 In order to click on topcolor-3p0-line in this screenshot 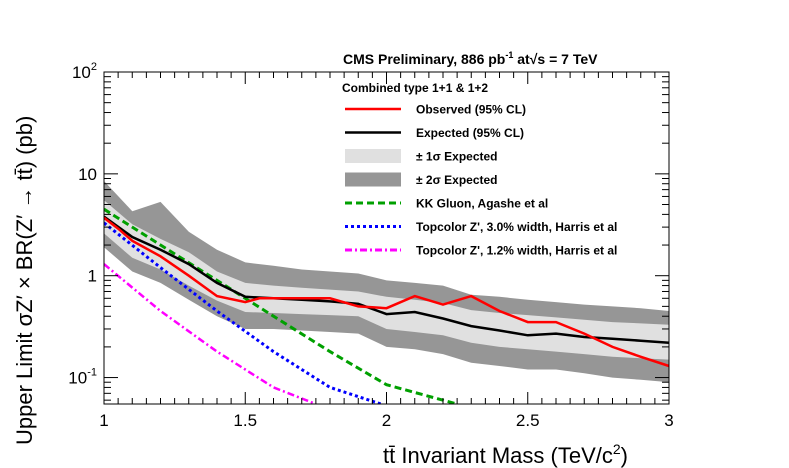, I will do `click(243, 312)`.